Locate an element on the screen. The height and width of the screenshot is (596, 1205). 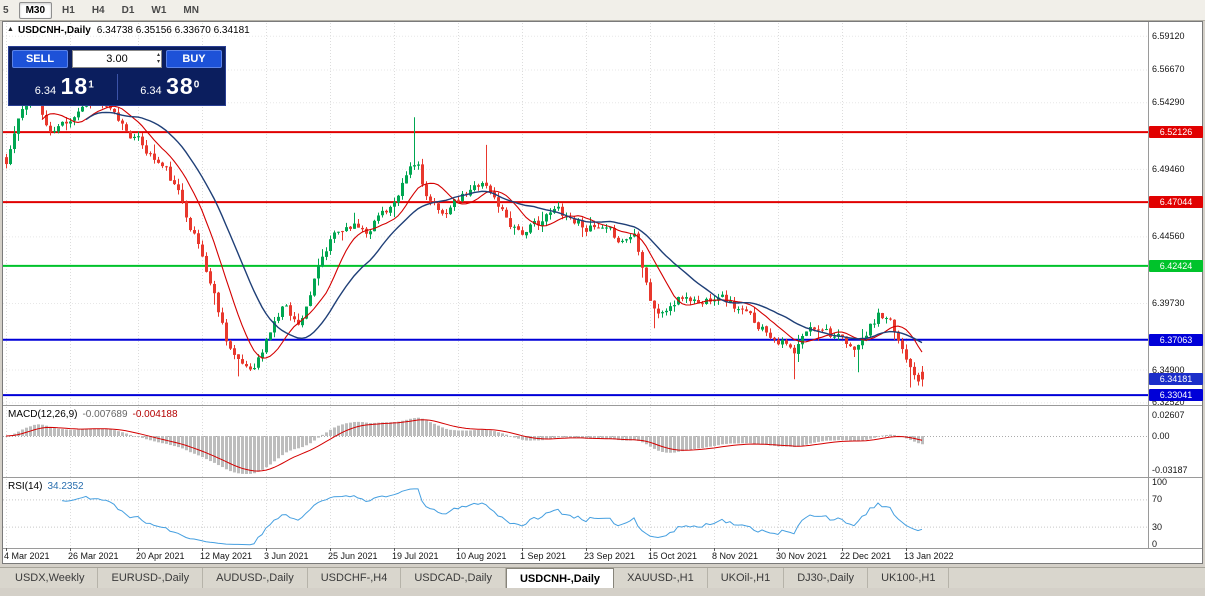
chart-tab-xauusd-h1: XAUUSD-,H1 is located at coordinates (661, 578).